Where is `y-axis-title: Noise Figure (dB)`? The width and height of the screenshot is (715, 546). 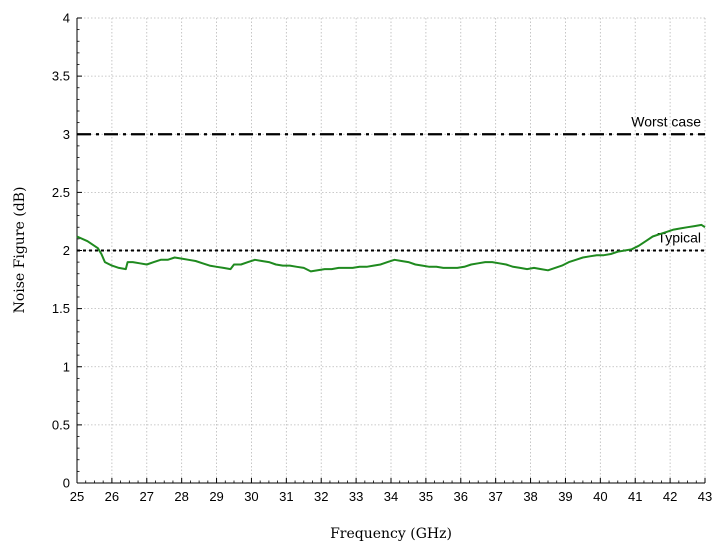 y-axis-title: Noise Figure (dB) is located at coordinates (20, 250).